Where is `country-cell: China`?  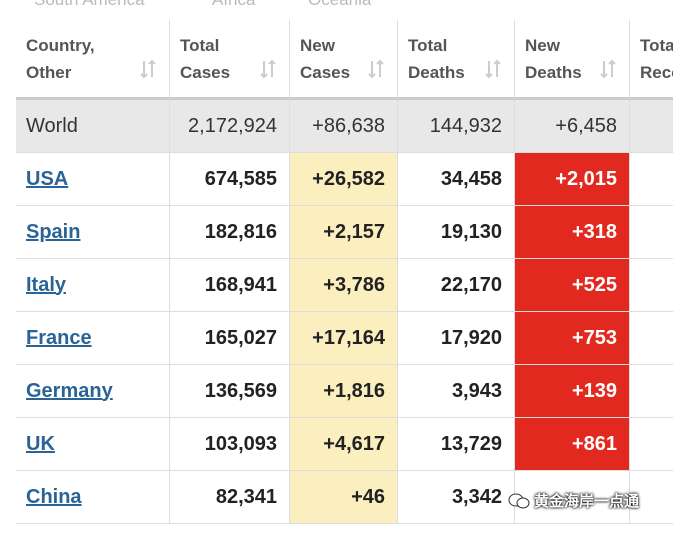
country-cell: China is located at coordinates (93, 497).